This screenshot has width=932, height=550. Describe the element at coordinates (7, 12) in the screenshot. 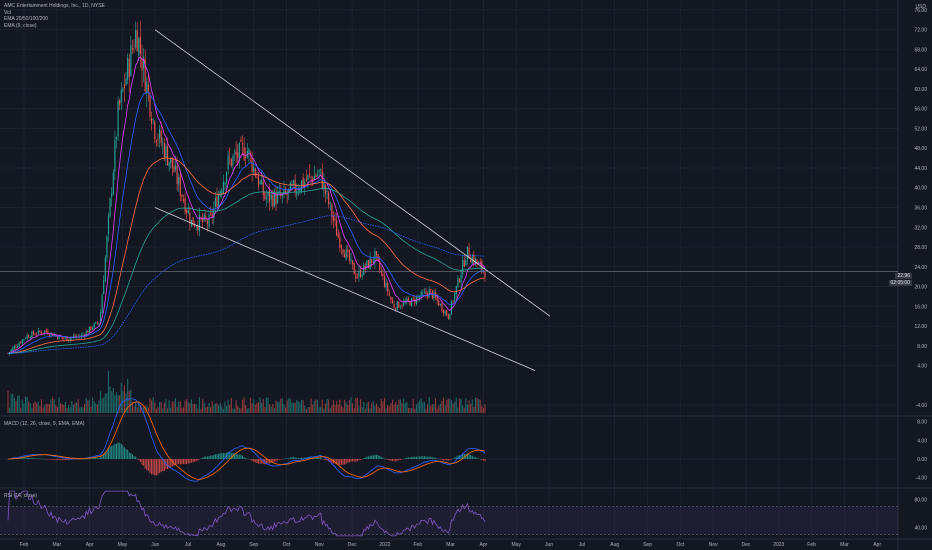

I see `vol-legend: Vol` at that location.